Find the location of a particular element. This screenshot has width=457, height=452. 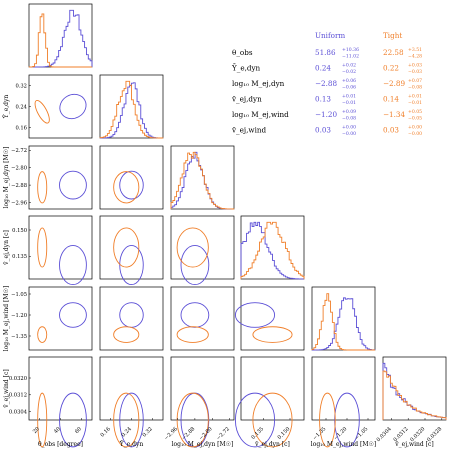

legend-uniform-down: −0.08 is located at coordinates (349, 119).